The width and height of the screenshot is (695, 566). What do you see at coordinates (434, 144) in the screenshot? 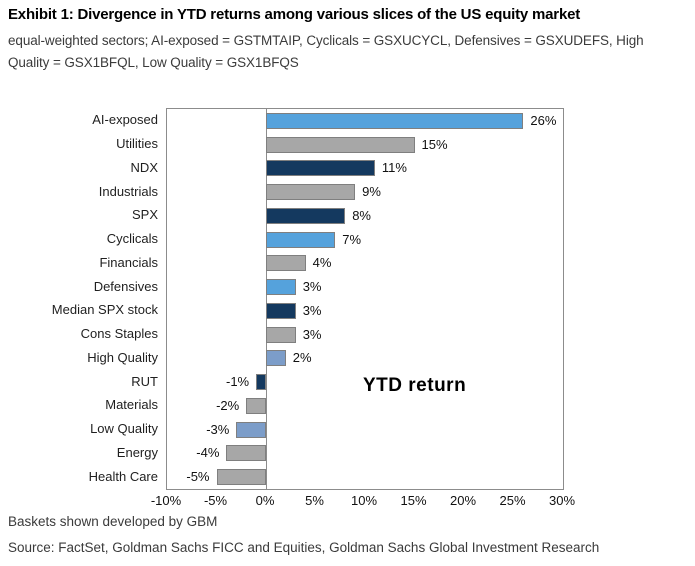
I see `value-label-utilities: 15%` at bounding box center [434, 144].